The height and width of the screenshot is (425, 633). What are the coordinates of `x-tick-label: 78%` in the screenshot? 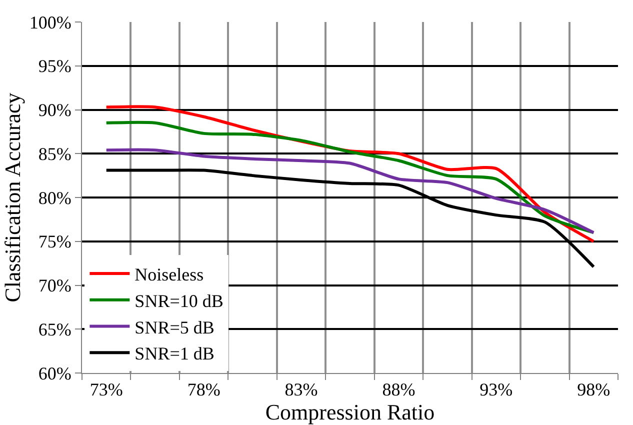 It's located at (203, 390).